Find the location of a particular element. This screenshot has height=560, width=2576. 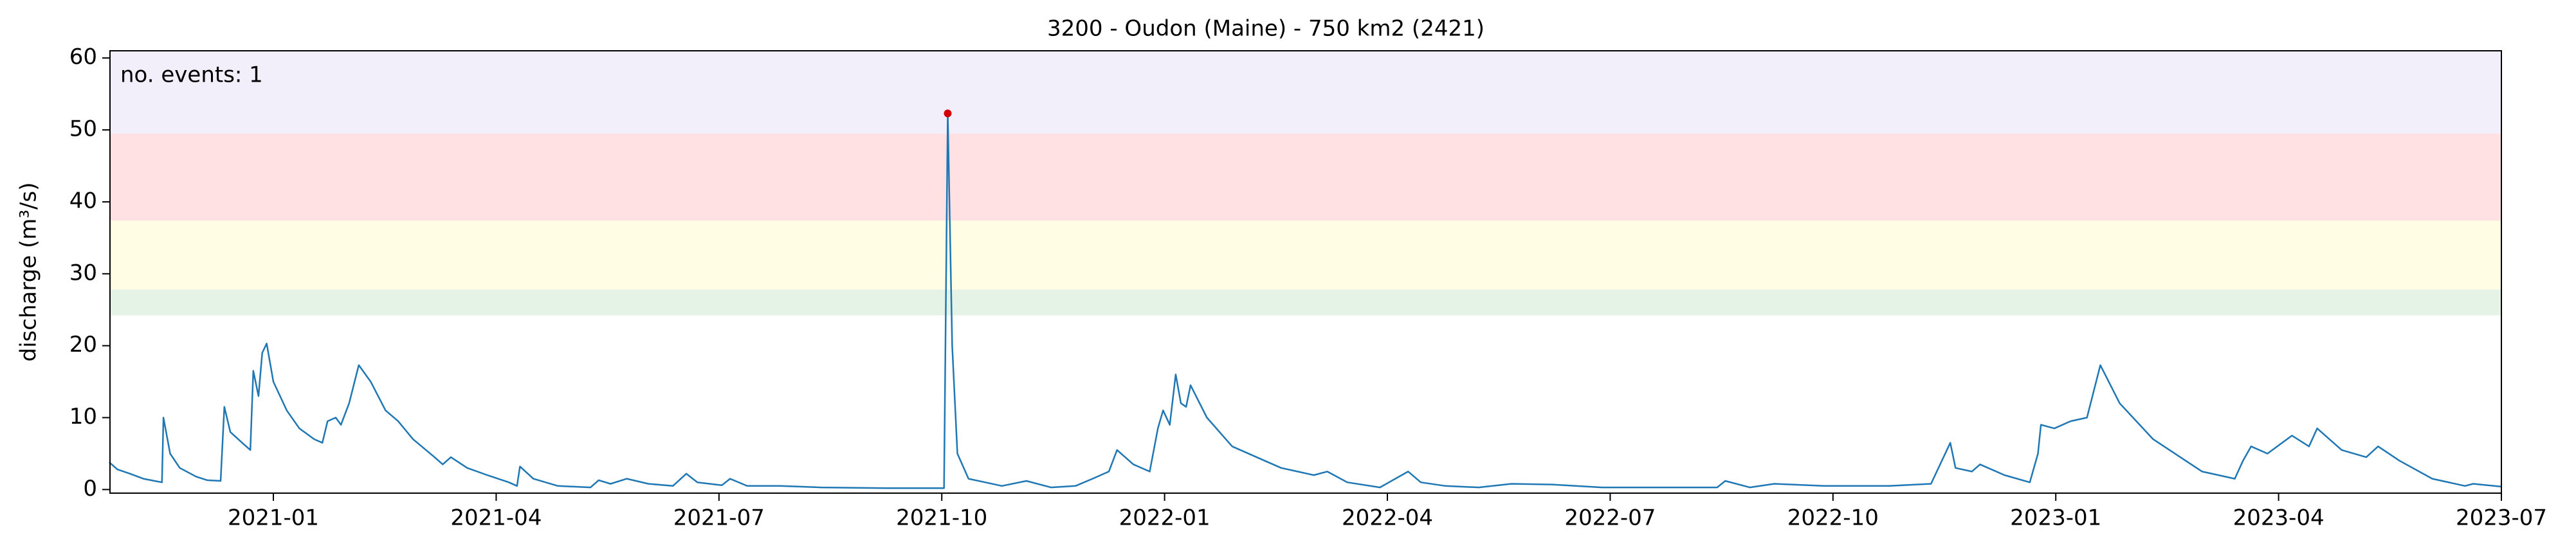

y-tick-label: 60 is located at coordinates (83, 57).